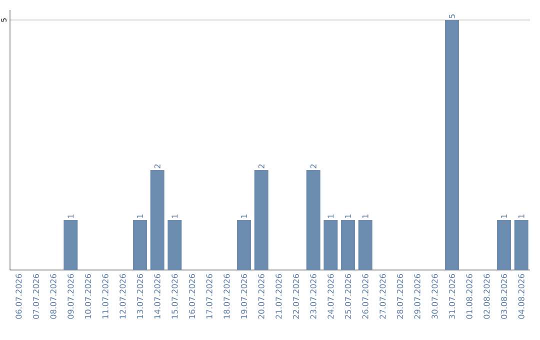 The height and width of the screenshot is (340, 540). I want to click on x-tick-label: 22.07.2026, so click(296, 296).